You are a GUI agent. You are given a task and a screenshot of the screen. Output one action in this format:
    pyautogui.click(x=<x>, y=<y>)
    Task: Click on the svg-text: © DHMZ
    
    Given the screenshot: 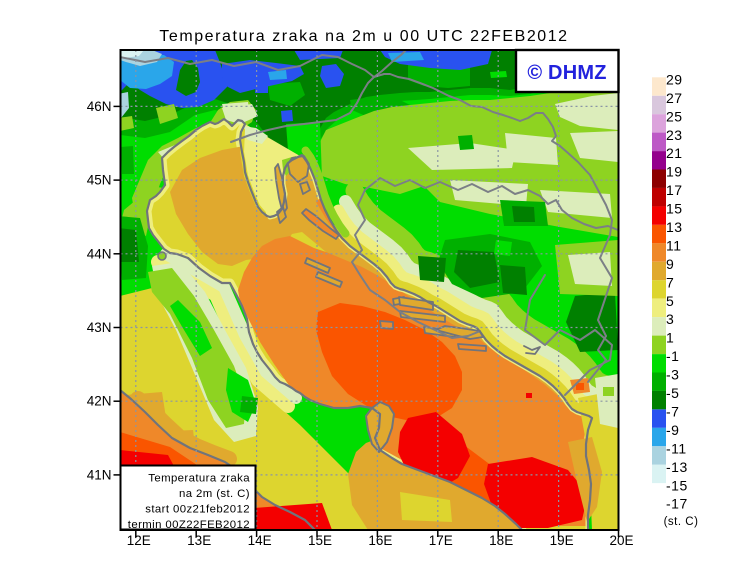 What is the action you would take?
    pyautogui.click(x=566, y=73)
    